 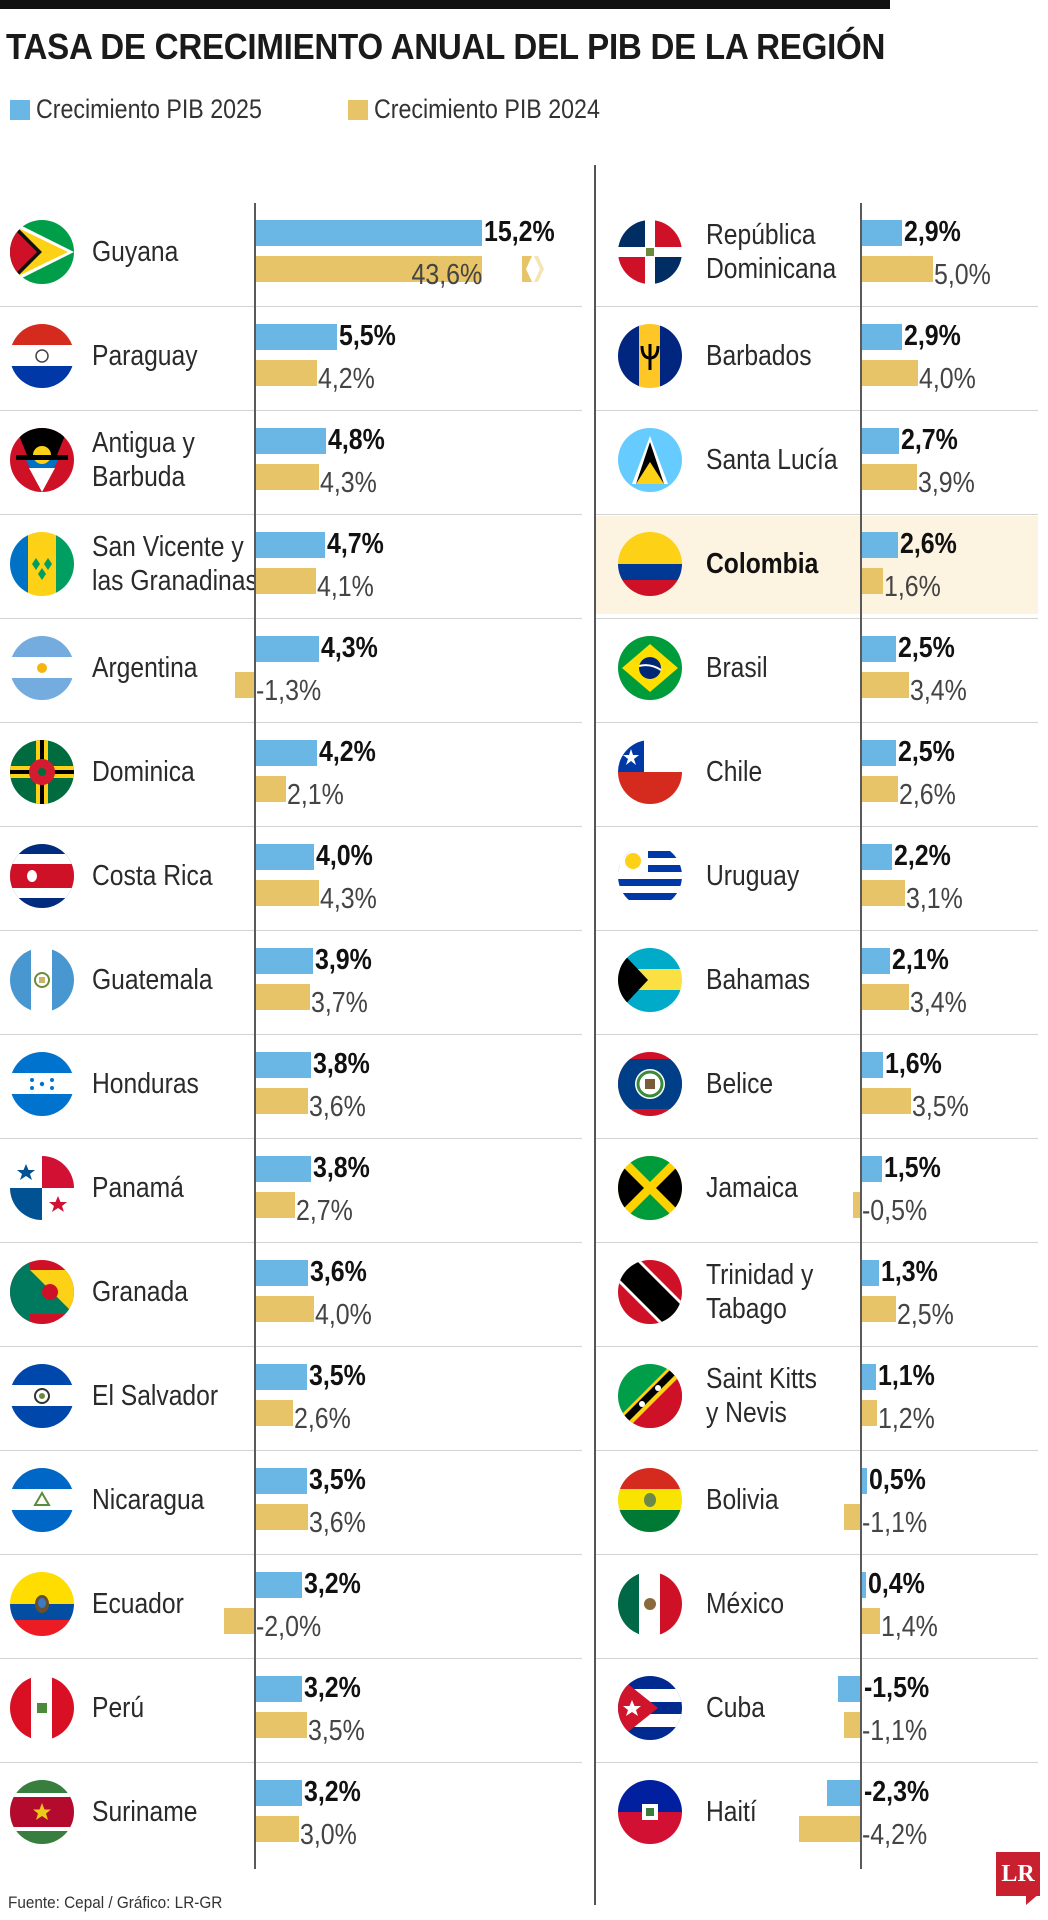 I want to click on country-name-colombia: Colombia, so click(x=762, y=564).